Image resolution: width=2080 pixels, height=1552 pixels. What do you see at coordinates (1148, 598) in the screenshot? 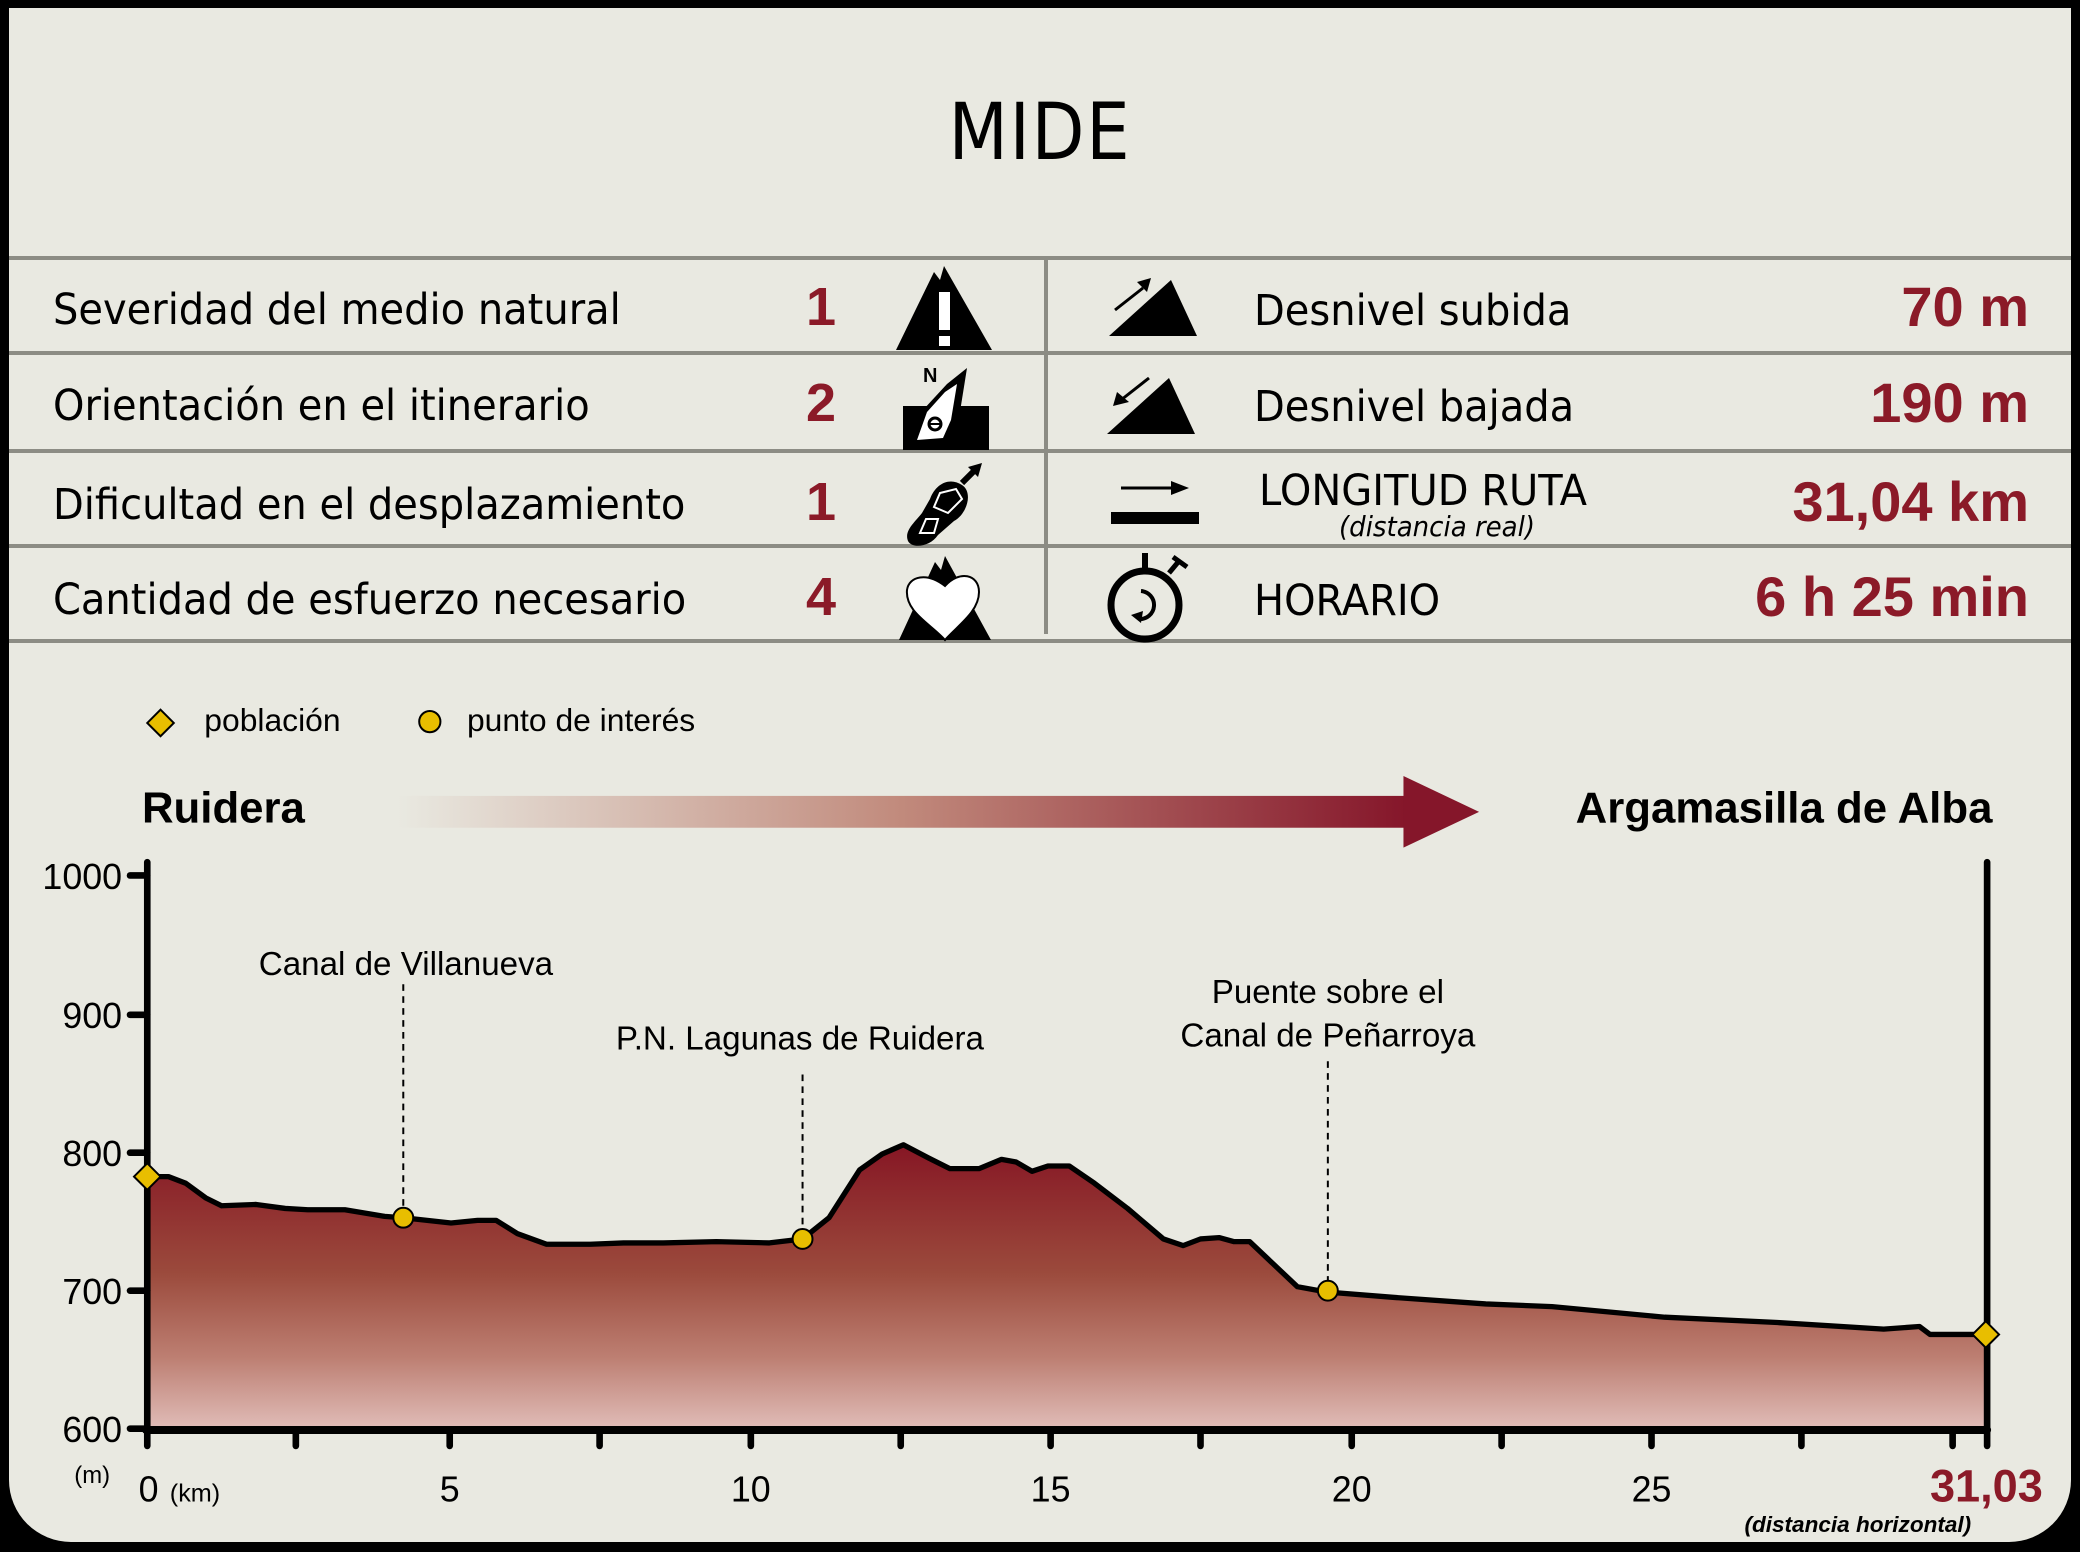
I see `stopwatch-icon` at bounding box center [1148, 598].